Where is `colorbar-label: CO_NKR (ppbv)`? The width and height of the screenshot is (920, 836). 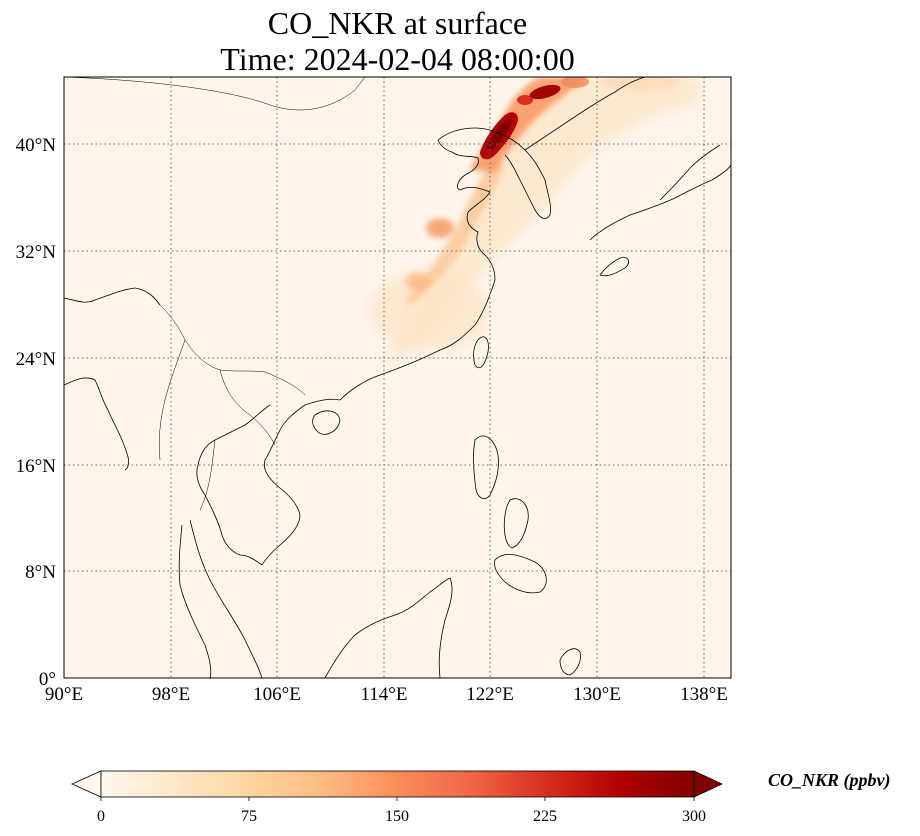 colorbar-label: CO_NKR (ppbv) is located at coordinates (829, 780).